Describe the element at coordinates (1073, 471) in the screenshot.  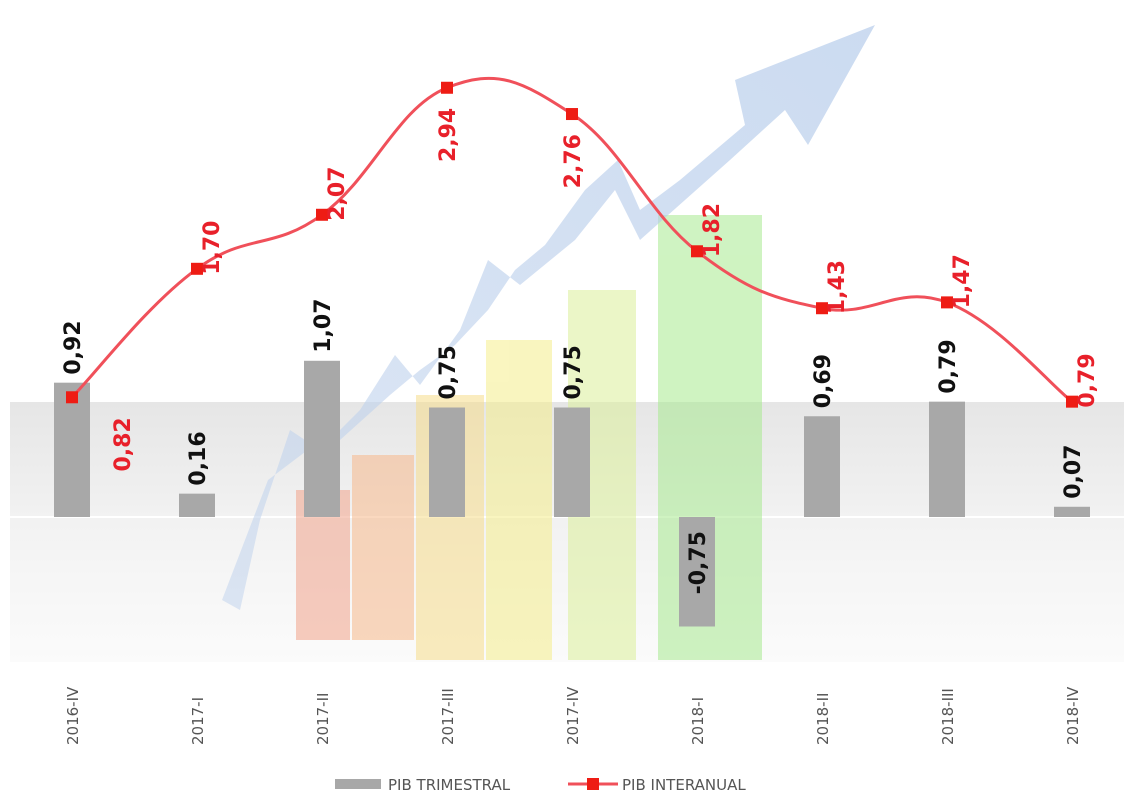
I see `bar-label-2018-IV: 0,07` at that location.